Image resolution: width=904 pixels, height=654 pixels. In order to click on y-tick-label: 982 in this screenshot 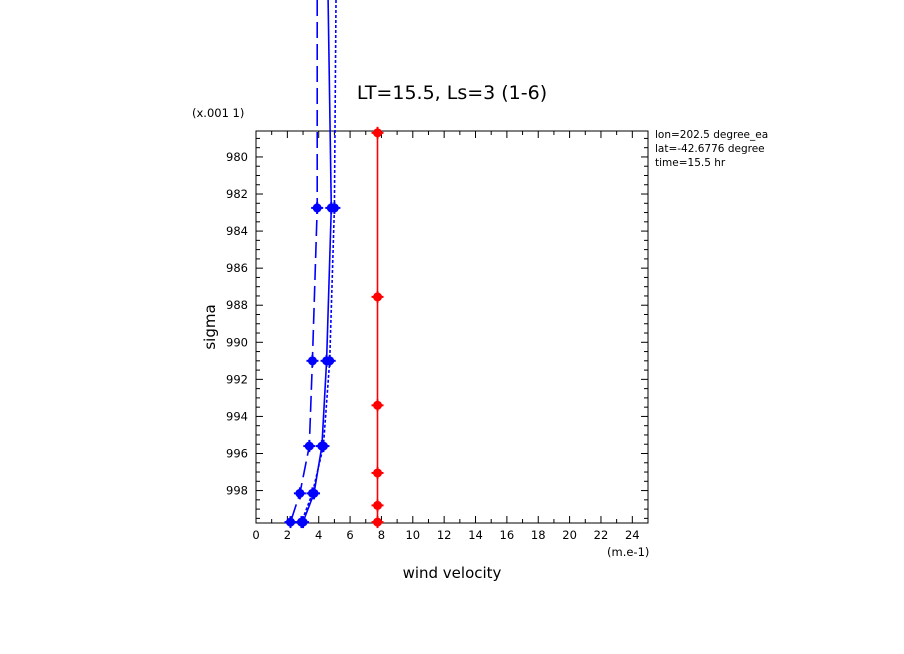, I will do `click(237, 194)`.